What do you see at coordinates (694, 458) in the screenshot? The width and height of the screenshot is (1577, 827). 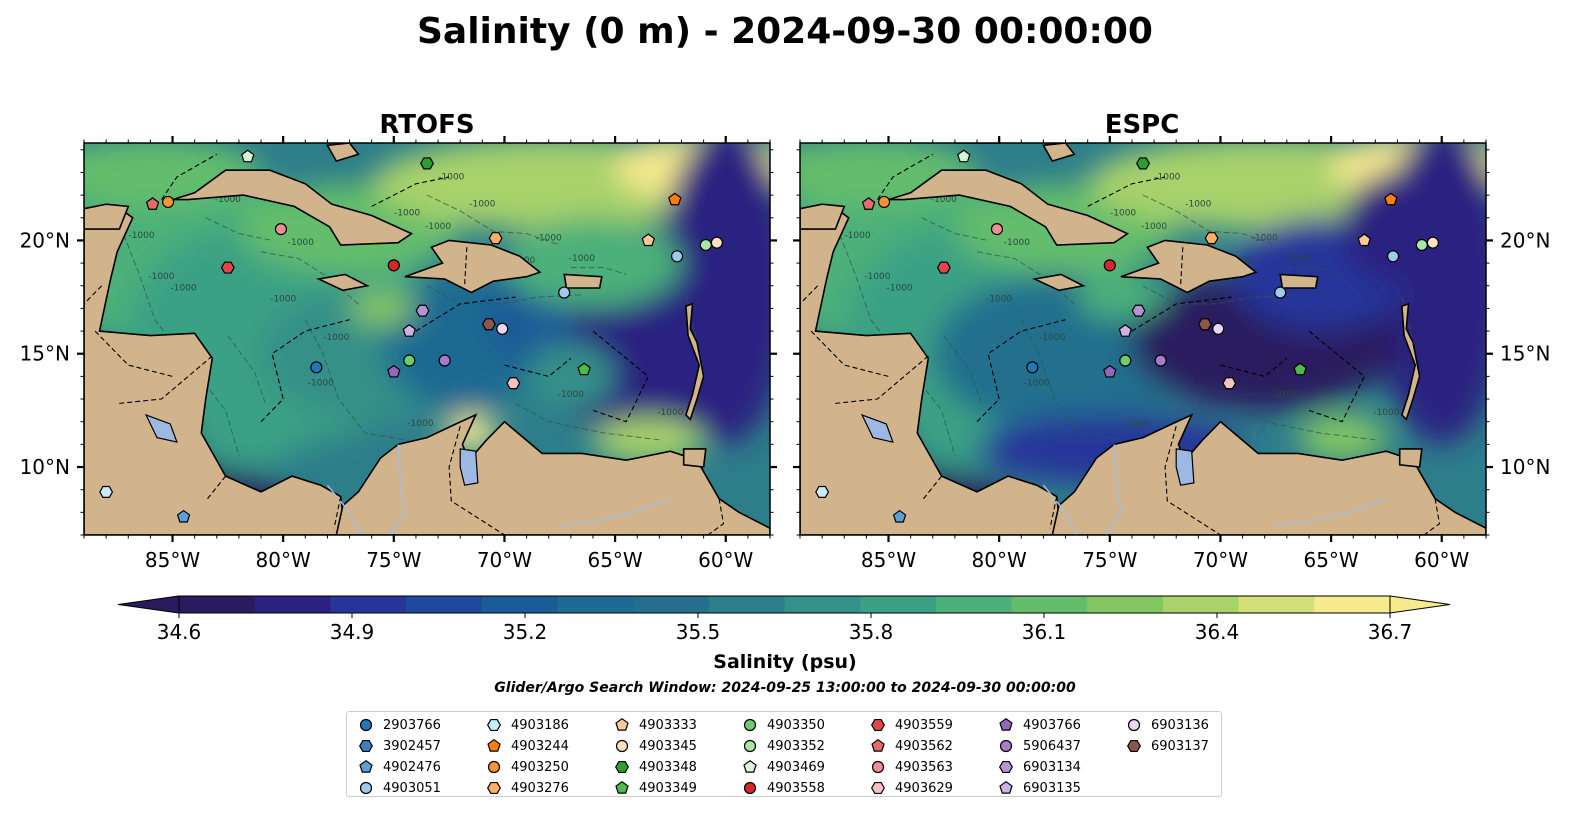 I see `land-trinidad` at bounding box center [694, 458].